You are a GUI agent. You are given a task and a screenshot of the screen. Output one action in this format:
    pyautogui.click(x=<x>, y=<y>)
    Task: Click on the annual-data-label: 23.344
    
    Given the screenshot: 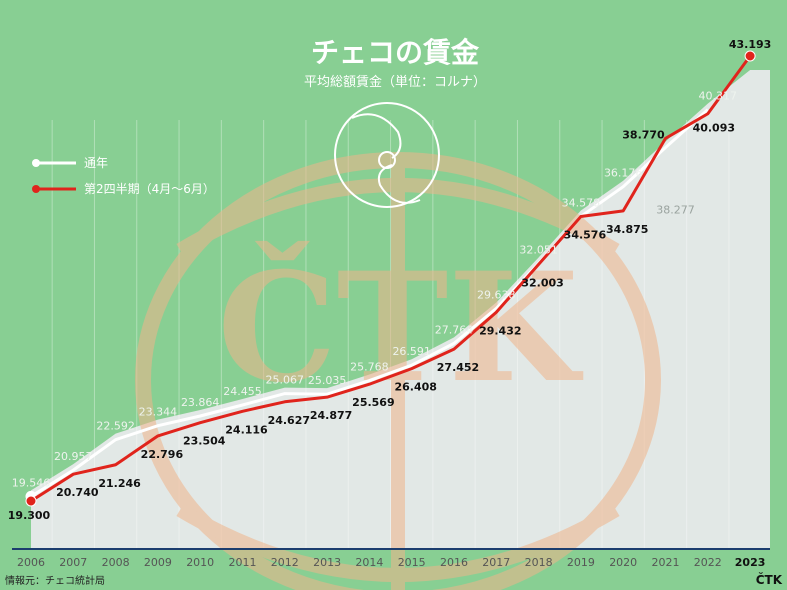 What is the action you would take?
    pyautogui.click(x=158, y=412)
    